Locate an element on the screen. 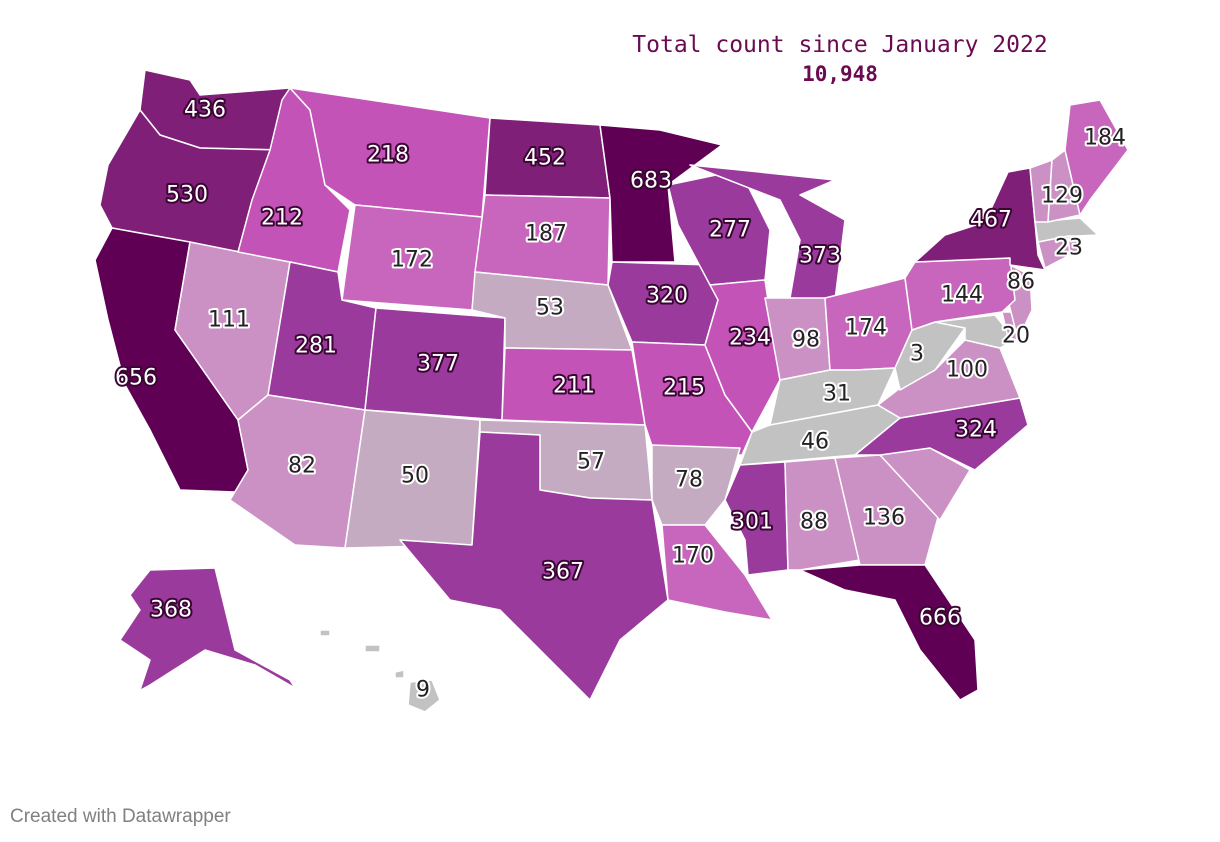  state-label-ks: 211 is located at coordinates (574, 386).